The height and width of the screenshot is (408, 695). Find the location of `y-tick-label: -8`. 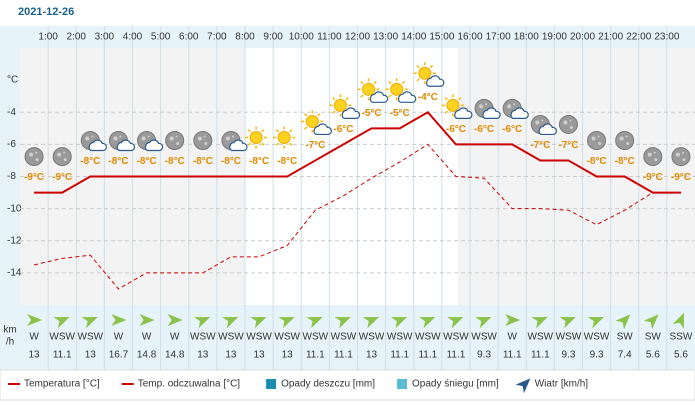

y-tick-label: -8 is located at coordinates (11, 176).